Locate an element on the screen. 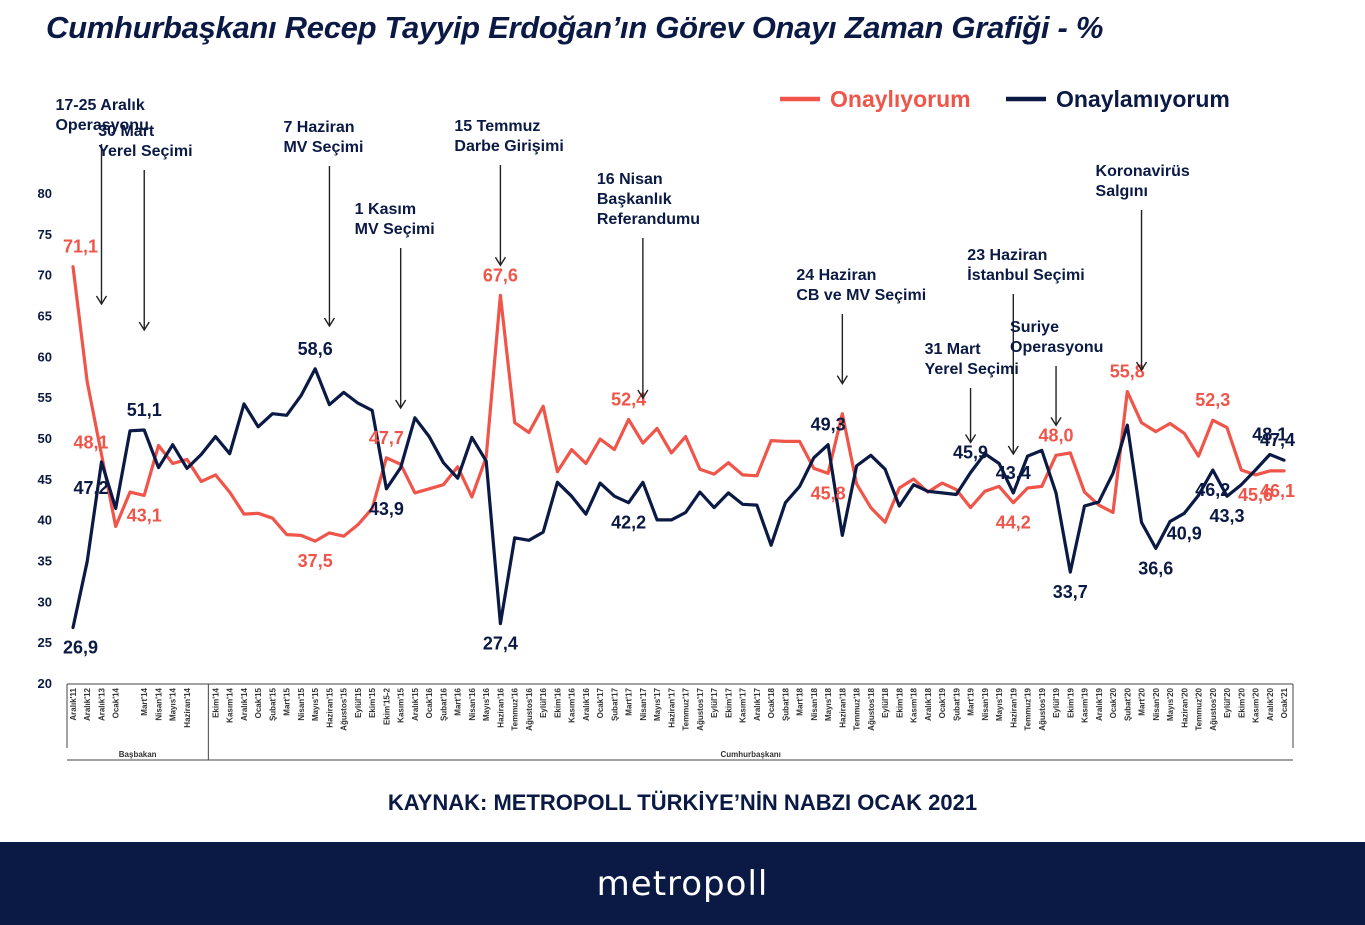 The width and height of the screenshot is (1365, 925). x-tick-label: Mart'16 is located at coordinates (458, 701).